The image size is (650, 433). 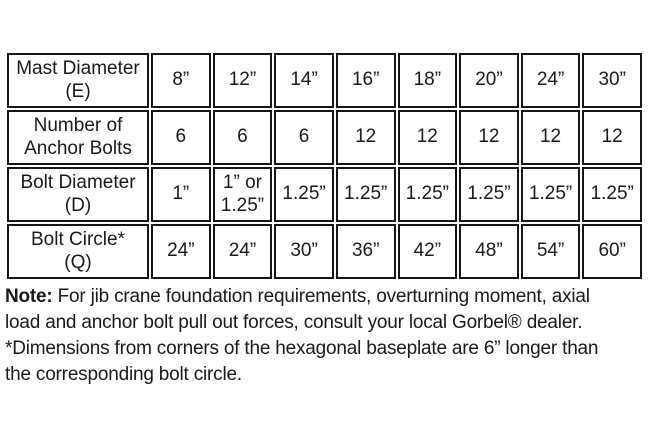 I want to click on row-label-cell: Number of Anchor Bolts, so click(x=78, y=137).